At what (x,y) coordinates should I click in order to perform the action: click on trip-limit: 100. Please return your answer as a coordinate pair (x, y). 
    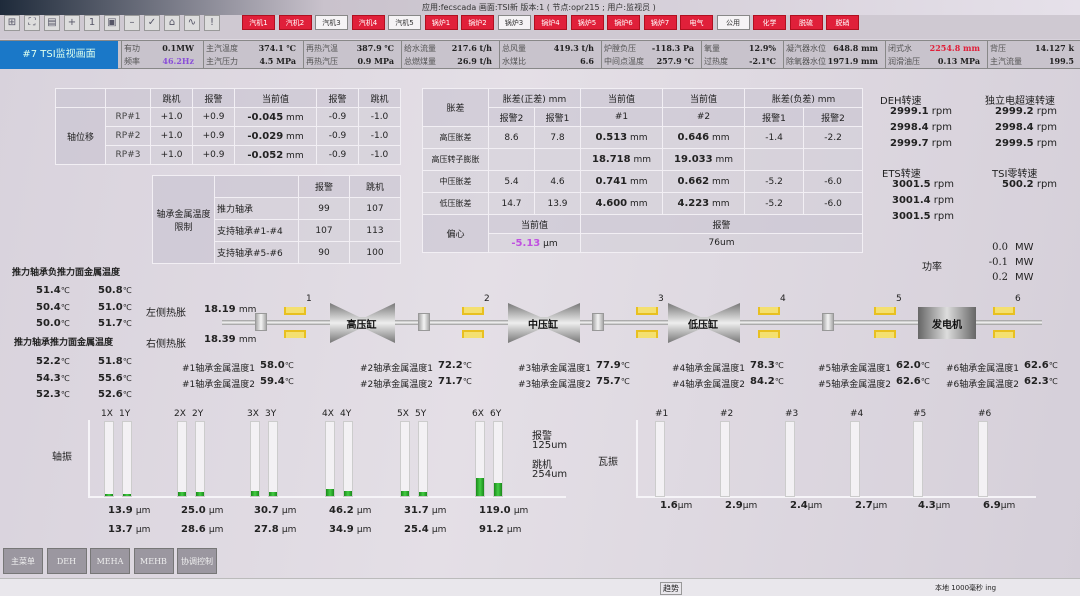
    Looking at the image, I should click on (375, 252).